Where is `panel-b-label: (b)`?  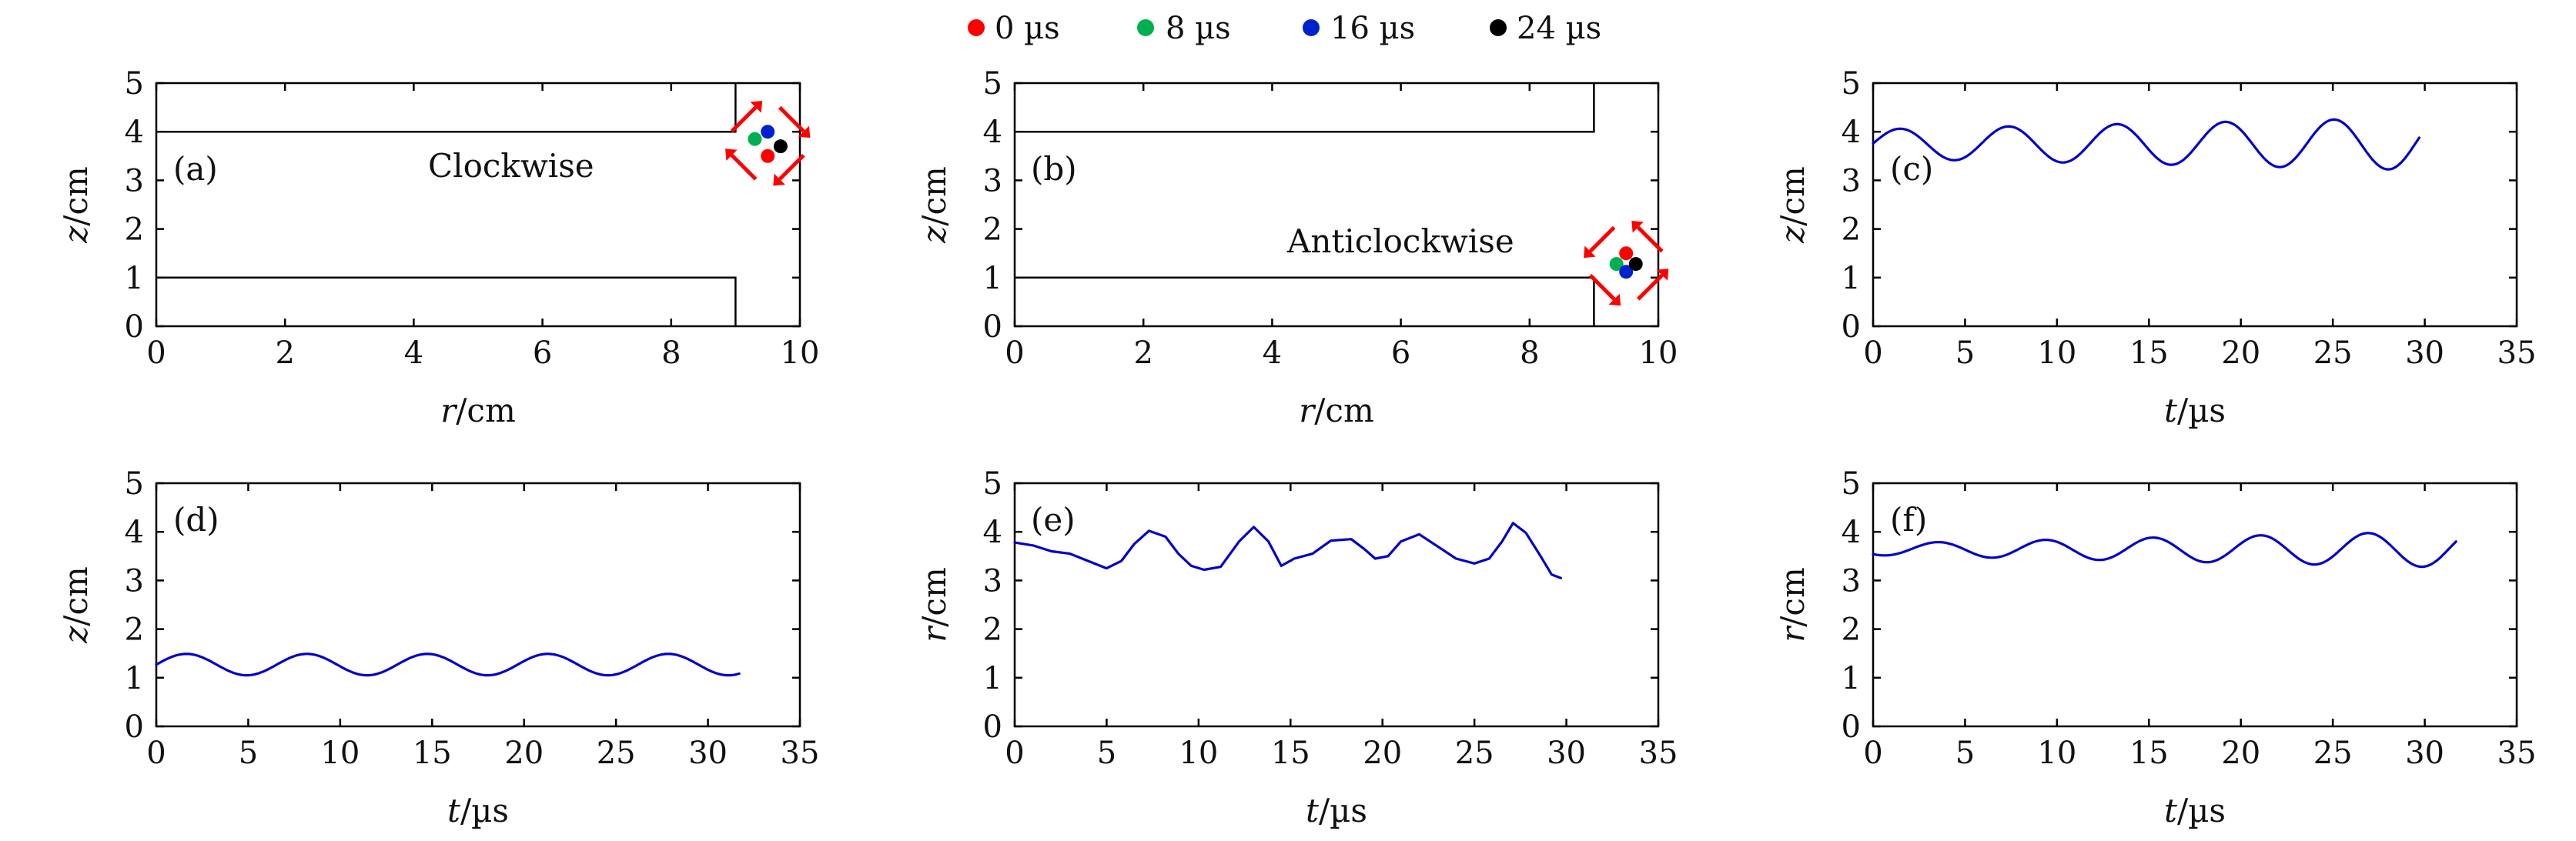 panel-b-label: (b) is located at coordinates (1054, 169).